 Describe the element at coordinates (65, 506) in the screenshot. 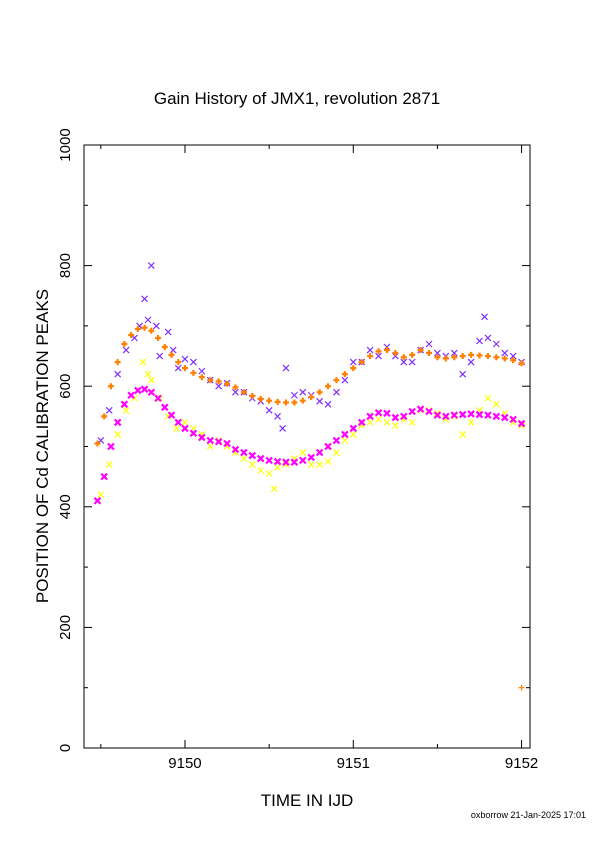

I see `y-tick-label: 400` at that location.